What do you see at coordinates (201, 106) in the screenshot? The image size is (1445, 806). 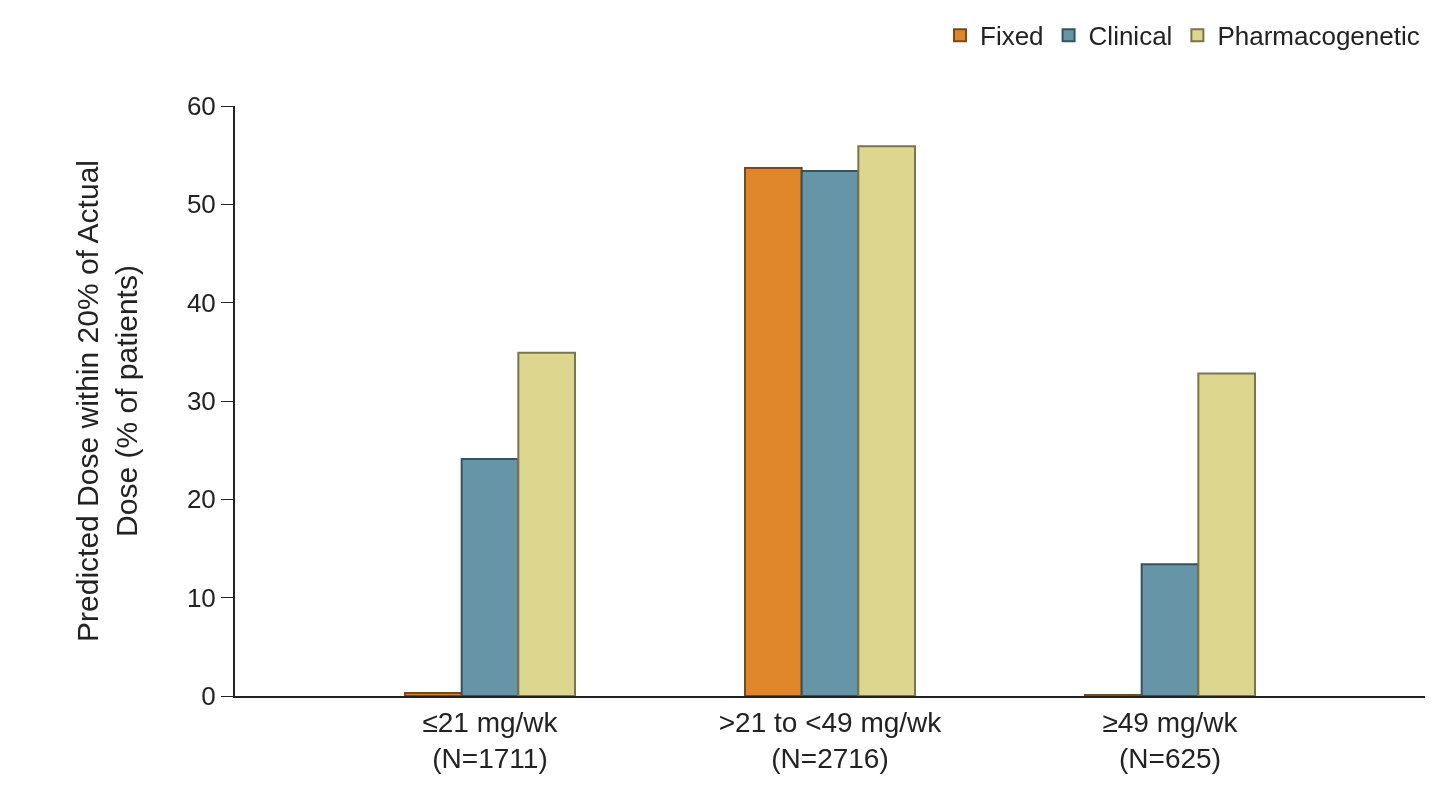 I see `y-tick-label: 60` at bounding box center [201, 106].